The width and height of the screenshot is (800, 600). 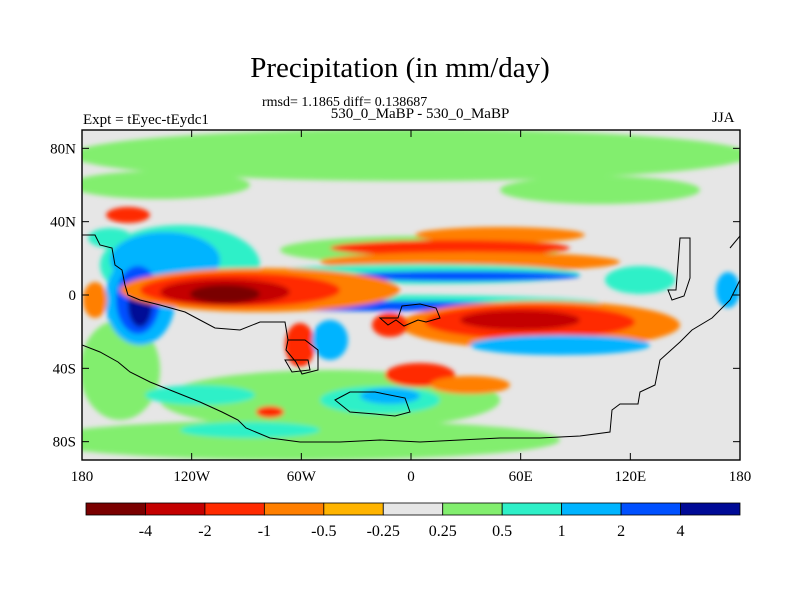 What do you see at coordinates (185, 287) in the screenshot?
I see `landmass-outline-north-america` at bounding box center [185, 287].